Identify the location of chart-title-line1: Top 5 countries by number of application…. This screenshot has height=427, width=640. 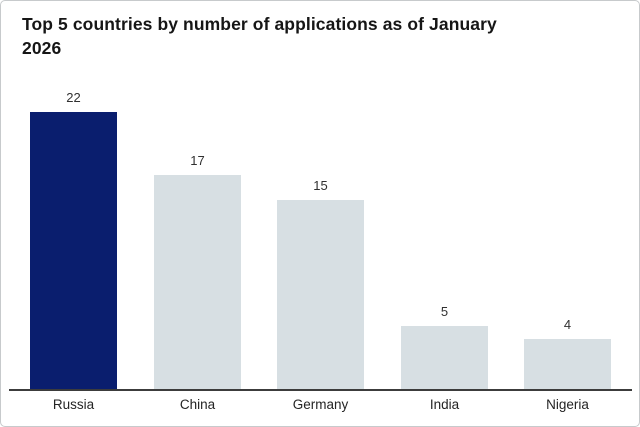
(259, 24).